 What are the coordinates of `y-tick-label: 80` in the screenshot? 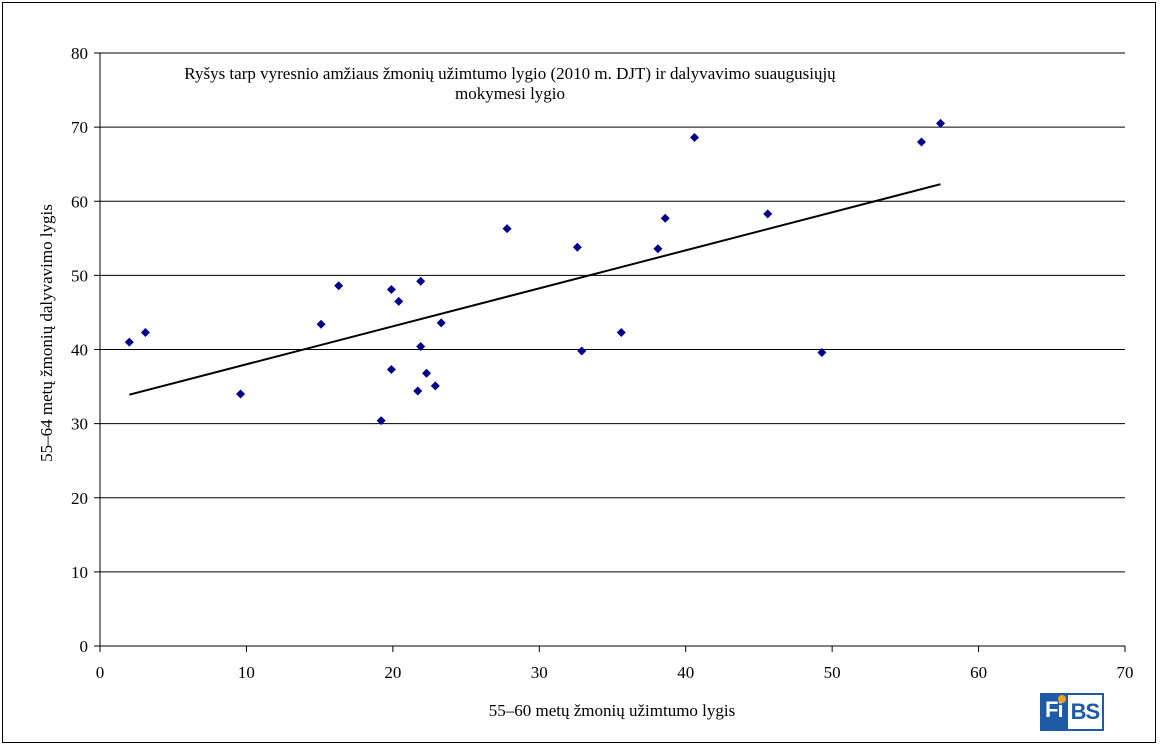 It's located at (79, 53).